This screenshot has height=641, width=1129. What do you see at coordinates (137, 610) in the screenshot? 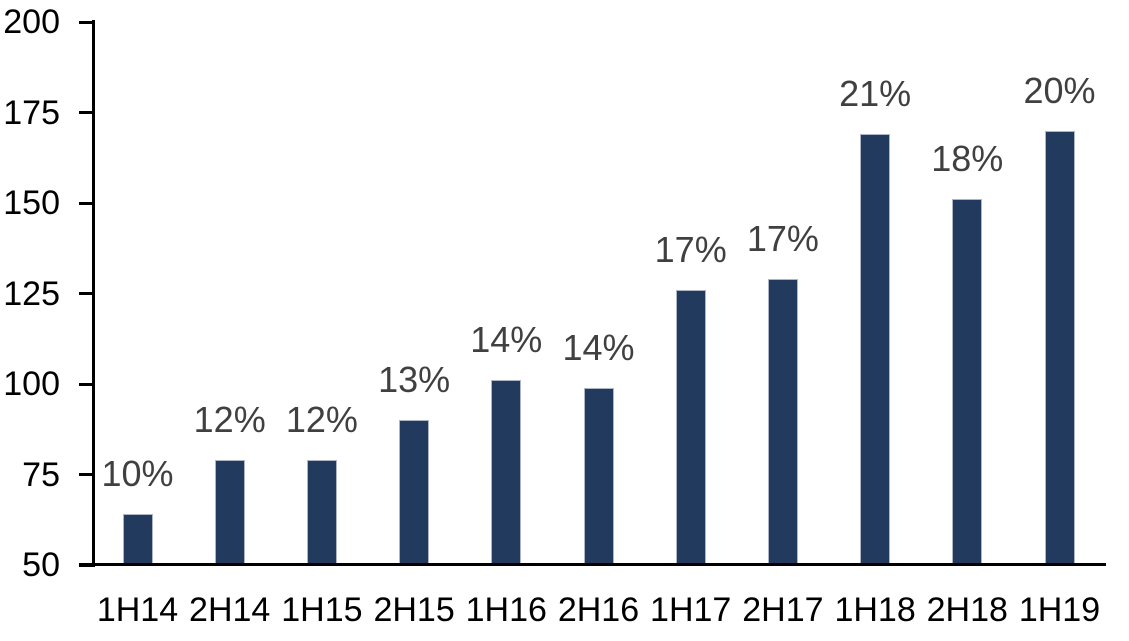
I see `x-axis-label: 1H14` at bounding box center [137, 610].